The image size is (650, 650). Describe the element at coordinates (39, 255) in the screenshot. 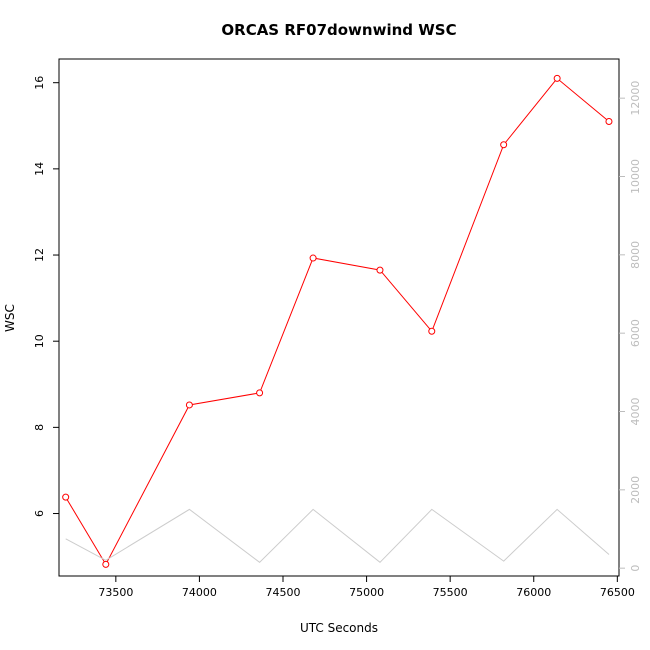

I see `y-tick-label: 12` at that location.